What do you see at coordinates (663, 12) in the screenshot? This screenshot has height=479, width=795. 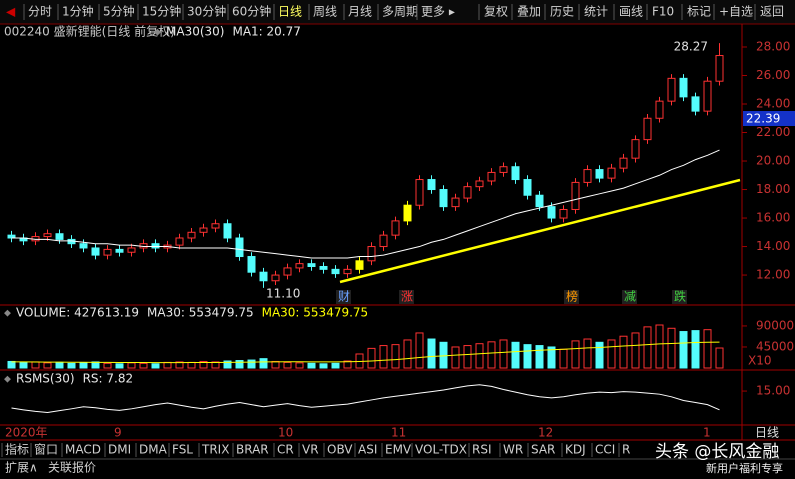 I see `toolbar-button: F10` at bounding box center [663, 12].